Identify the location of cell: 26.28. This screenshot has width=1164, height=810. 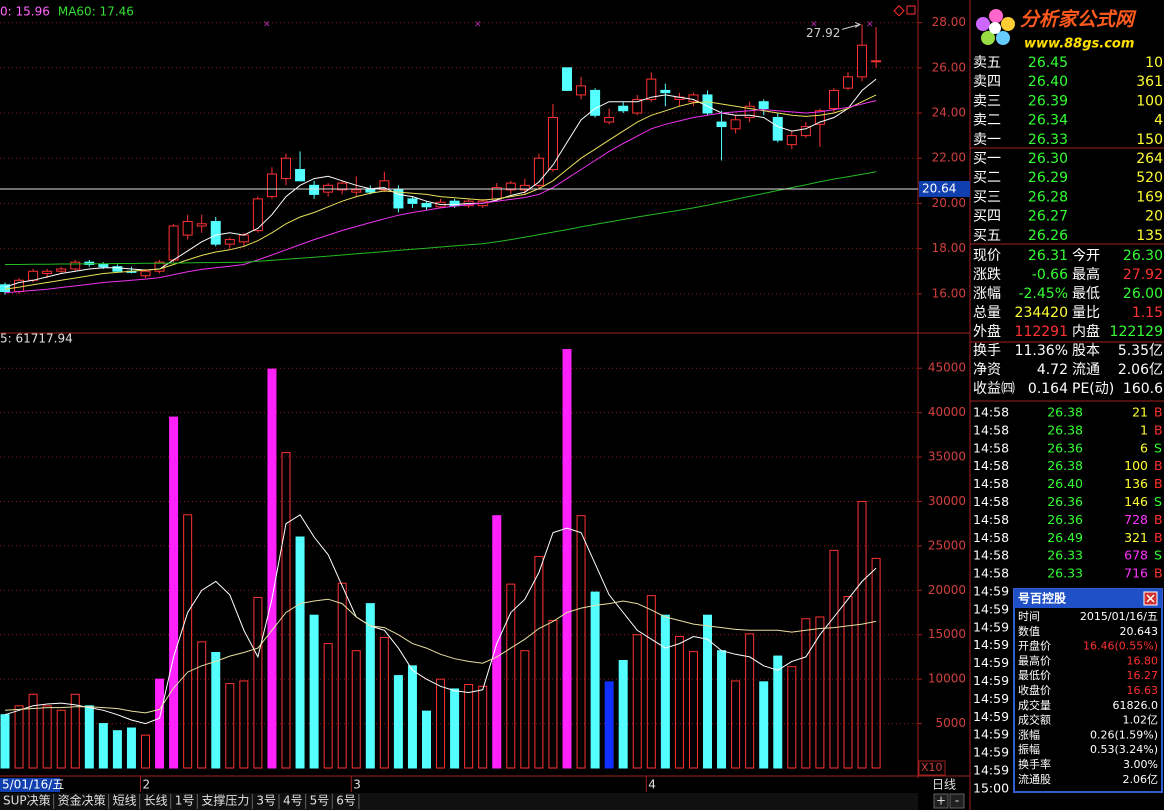
(1048, 197).